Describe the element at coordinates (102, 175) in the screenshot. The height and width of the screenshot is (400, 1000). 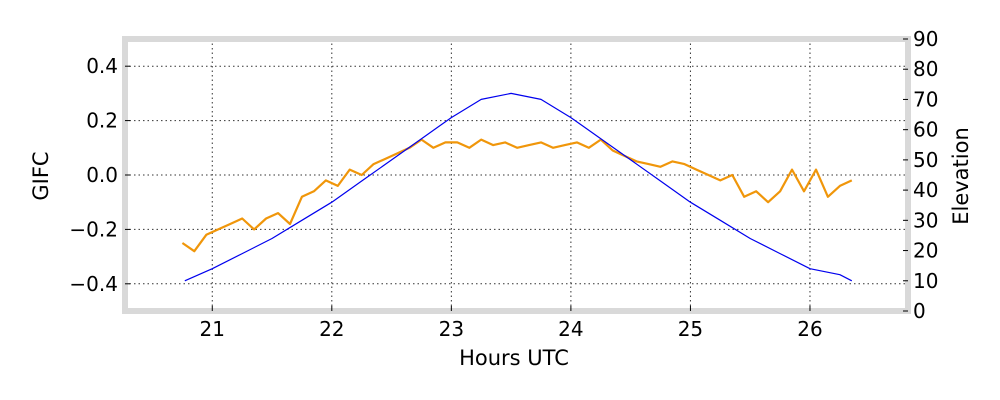
I see `y-tick-label: 0.0` at that location.